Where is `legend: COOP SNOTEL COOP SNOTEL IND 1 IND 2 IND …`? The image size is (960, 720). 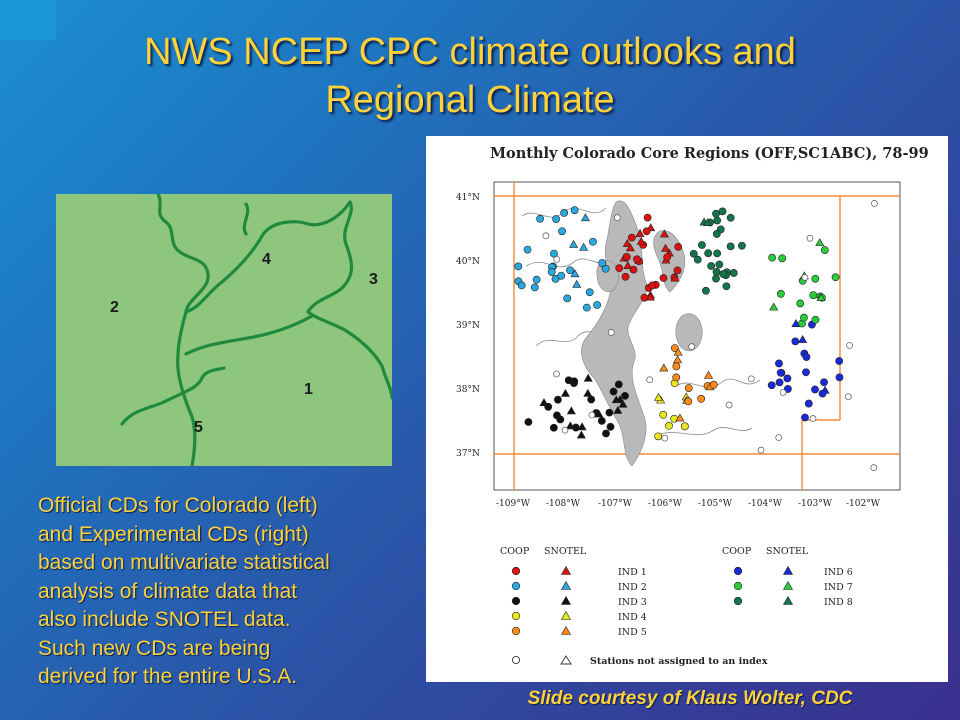 legend: COOP SNOTEL COOP SNOTEL IND 1 IND 2 IND … is located at coordinates (676, 606).